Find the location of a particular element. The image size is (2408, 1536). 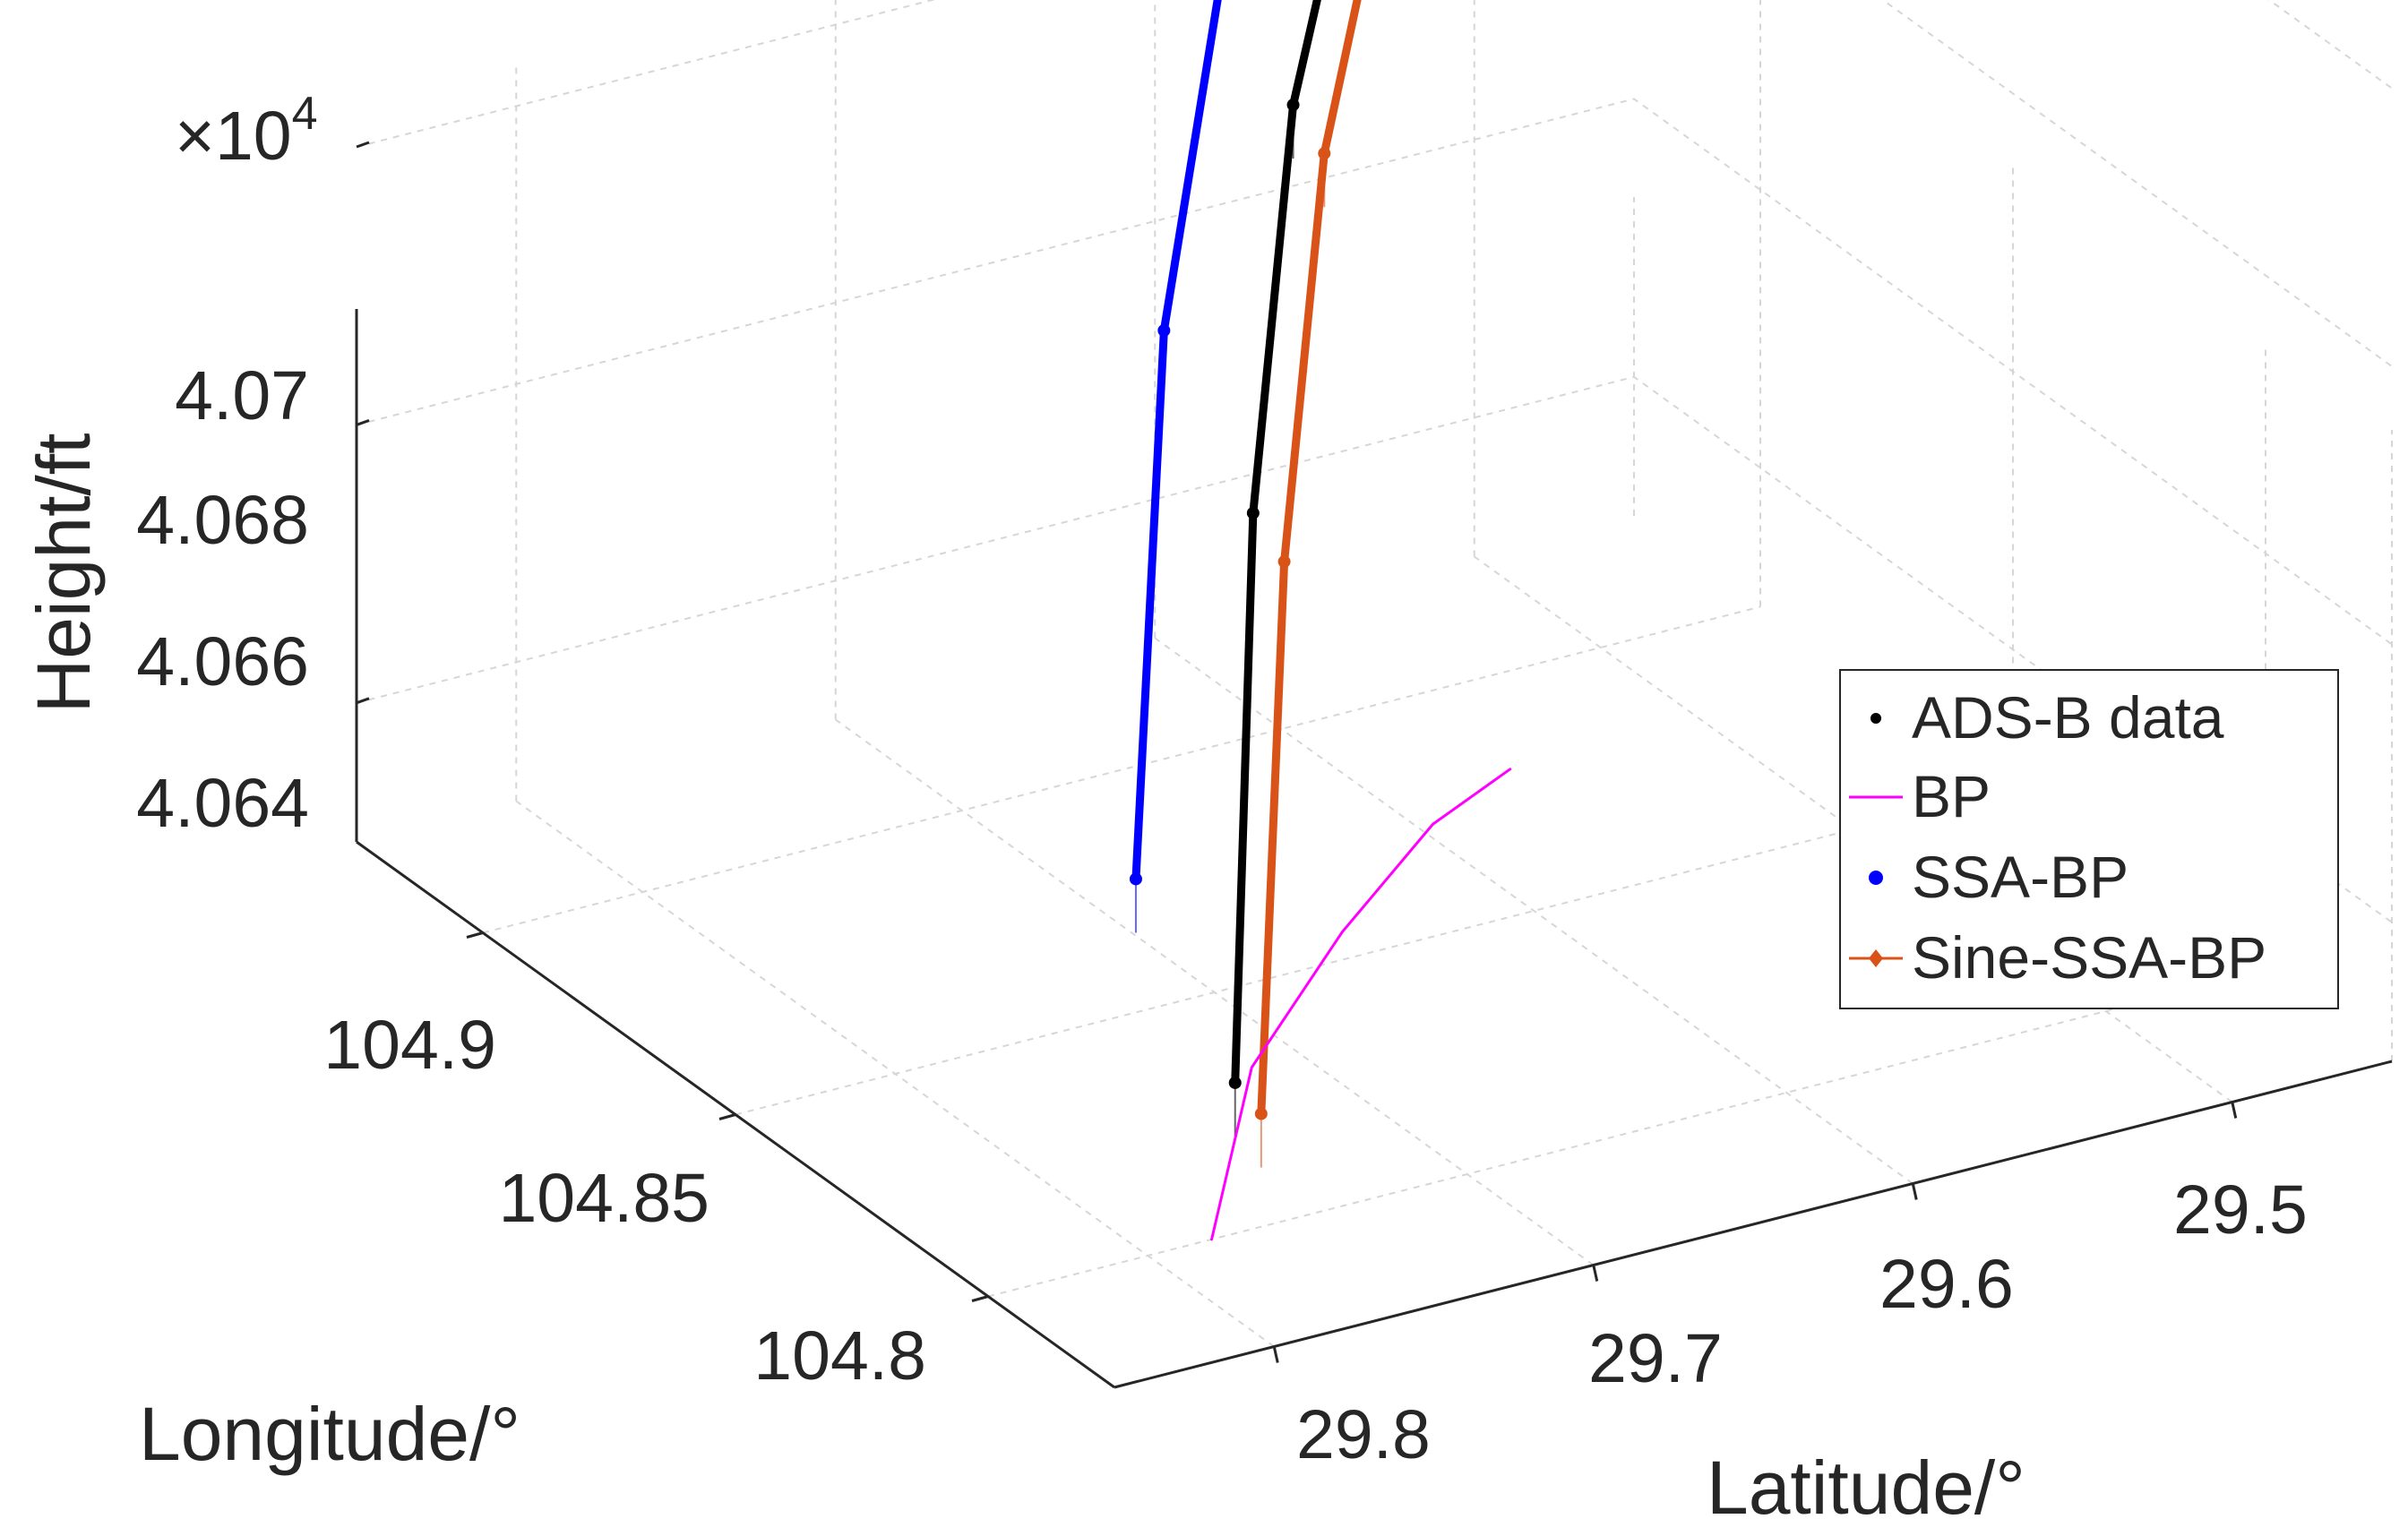

legend-box is located at coordinates (2089, 839).